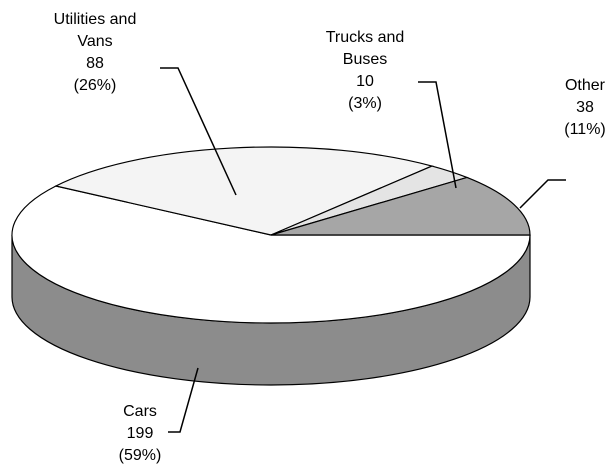  I want to click on slice-label-percent: (3%), so click(365, 103).